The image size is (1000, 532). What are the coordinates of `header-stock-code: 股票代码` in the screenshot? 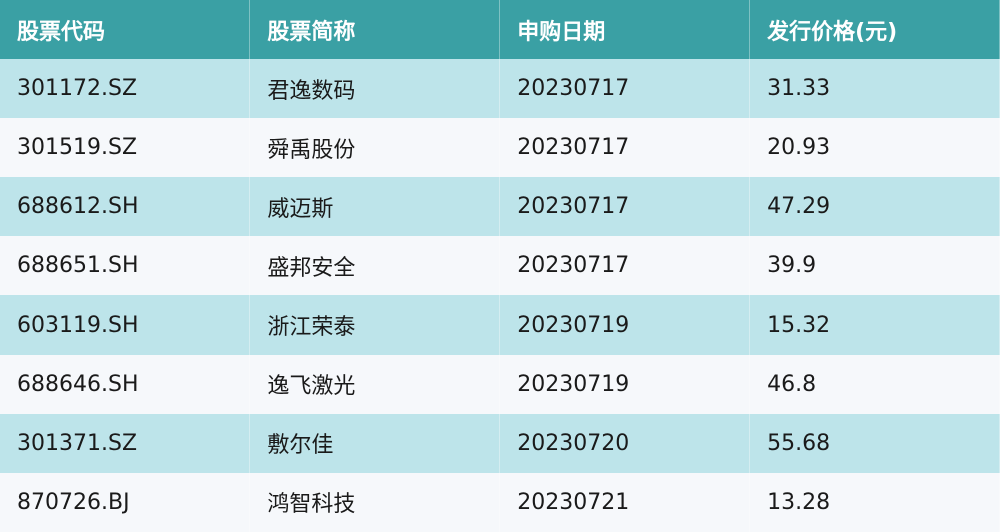 It's located at (125, 30).